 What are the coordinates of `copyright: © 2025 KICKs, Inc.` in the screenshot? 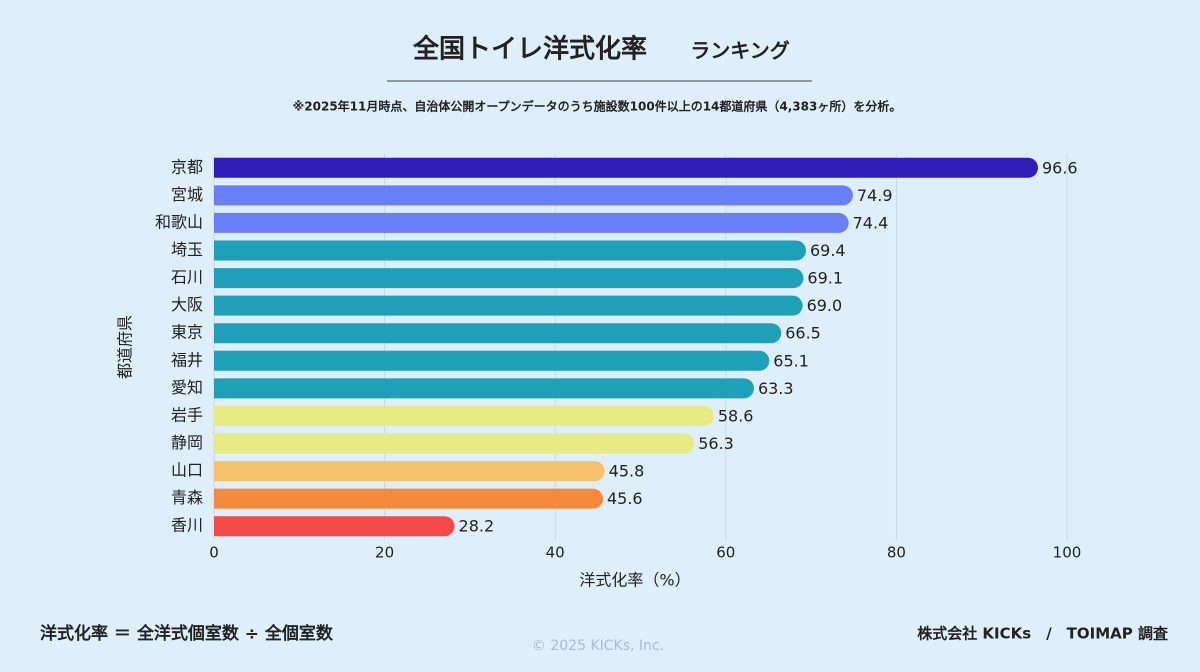 It's located at (598, 646).